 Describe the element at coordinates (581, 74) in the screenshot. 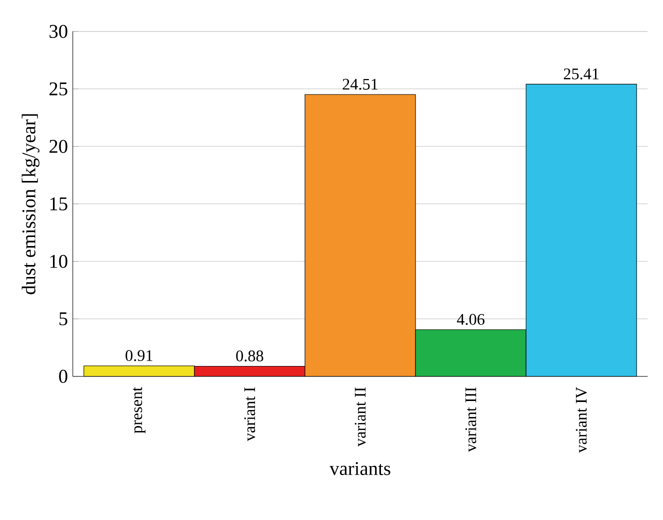

I see `data-label: 25.41` at that location.